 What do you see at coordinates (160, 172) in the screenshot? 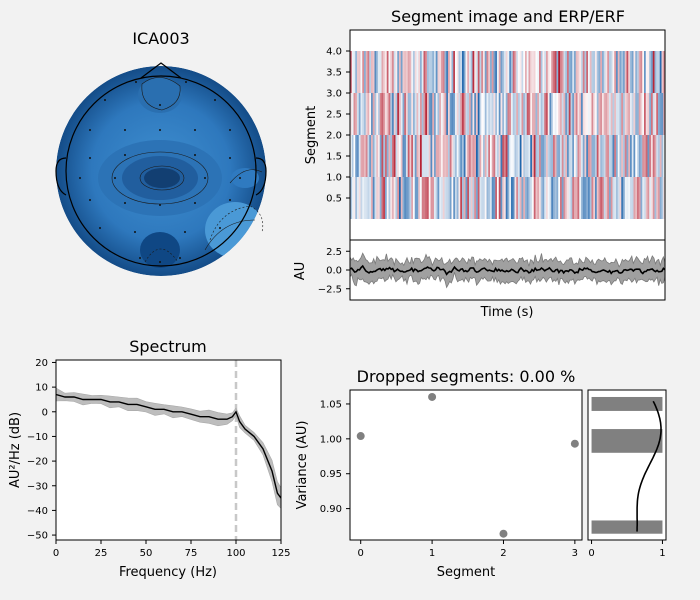
I see `topomap-sensors` at bounding box center [160, 172].